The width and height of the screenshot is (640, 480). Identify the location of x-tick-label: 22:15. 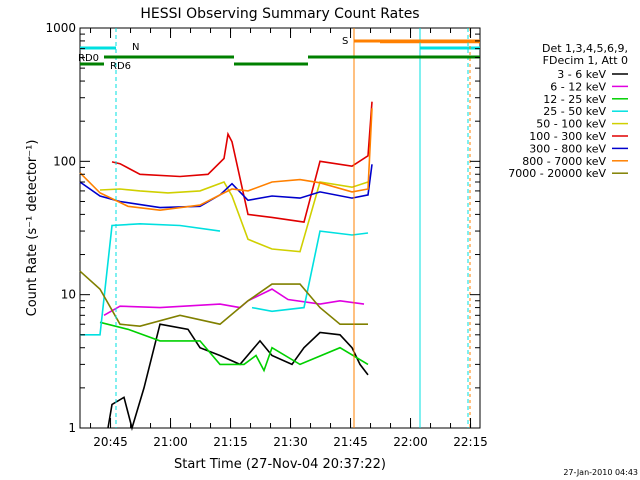
(470, 442).